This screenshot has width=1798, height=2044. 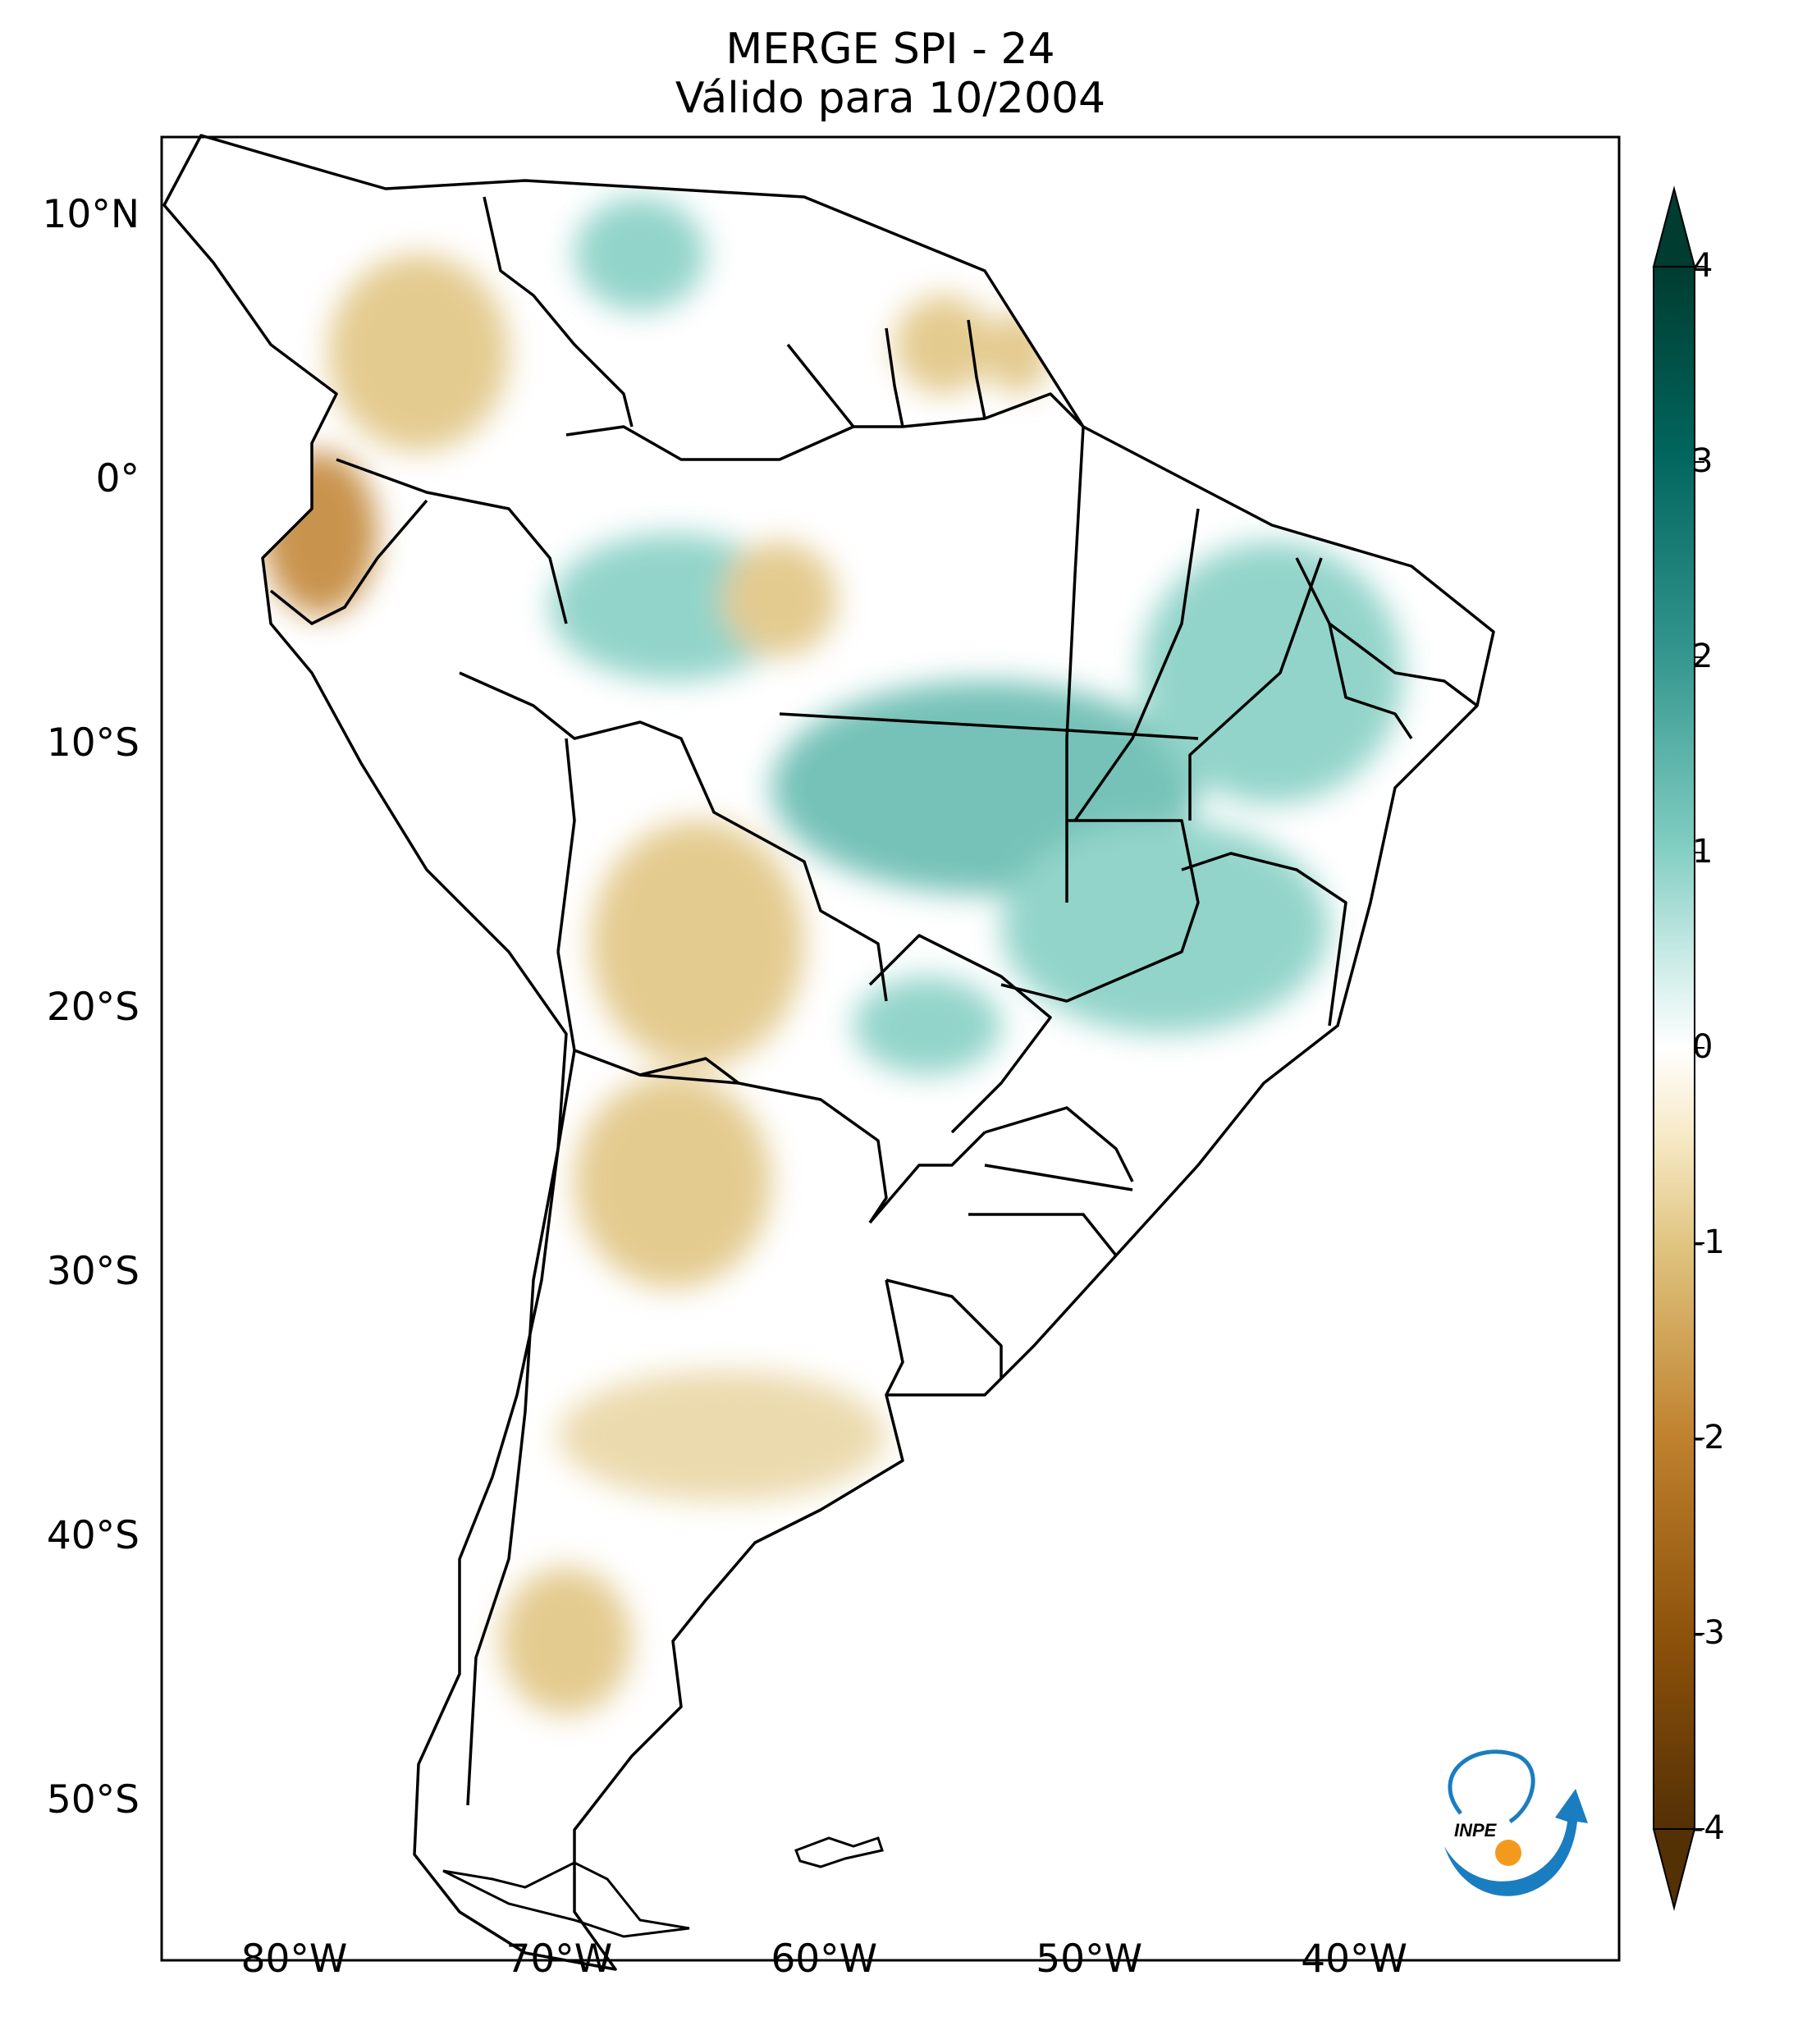 I want to click on colorbar, so click(x=1678, y=1048).